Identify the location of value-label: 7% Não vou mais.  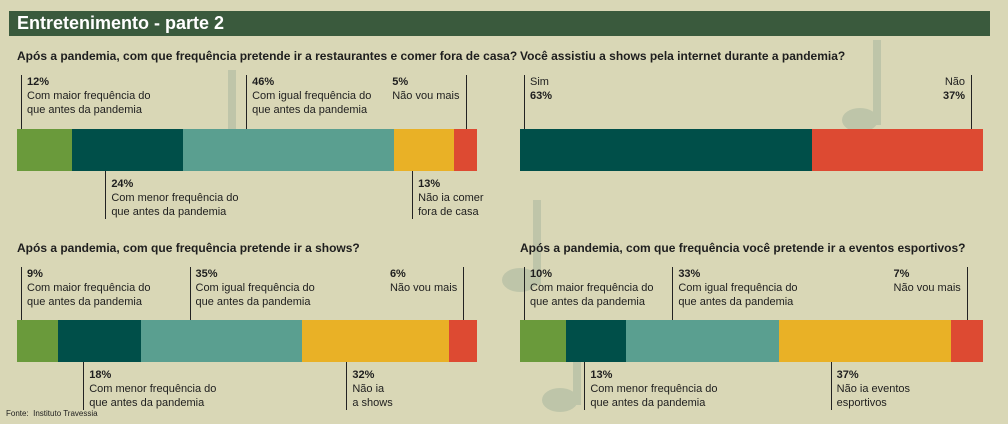
(927, 281).